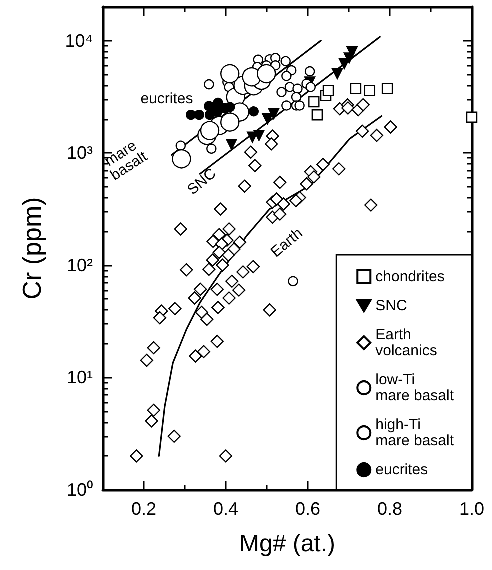 This screenshot has height=570, width=492. What do you see at coordinates (32, 248) in the screenshot?
I see `y-axis-title: Cr (ppm)` at bounding box center [32, 248].